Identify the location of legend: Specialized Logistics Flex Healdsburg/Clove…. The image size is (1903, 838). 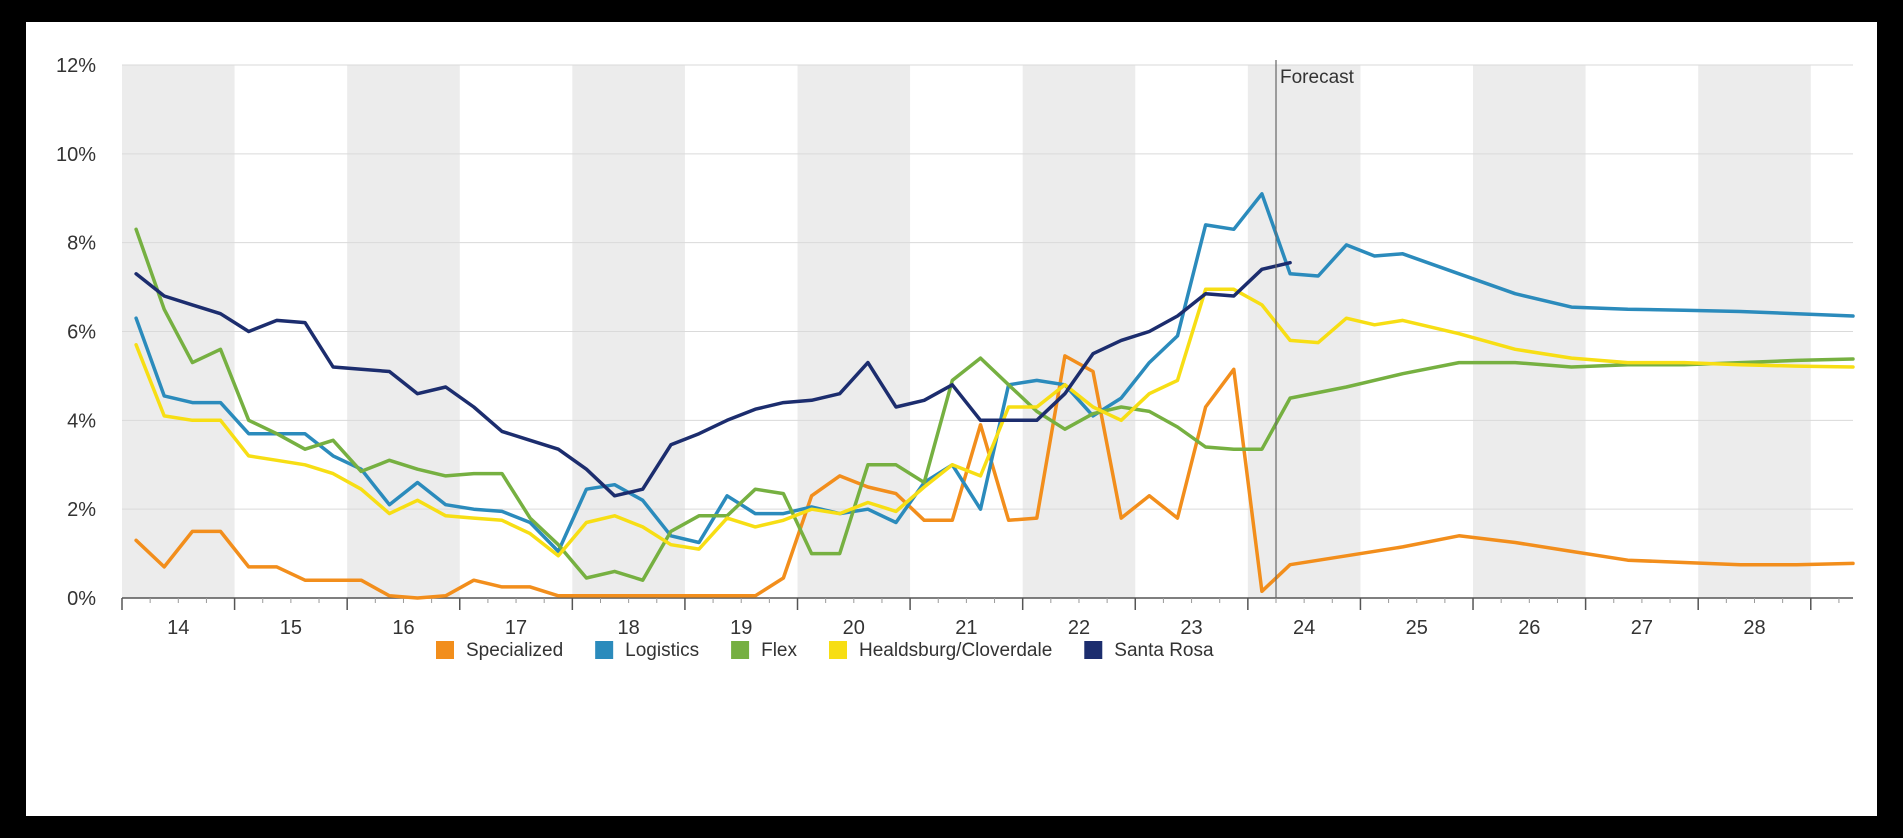
(825, 650).